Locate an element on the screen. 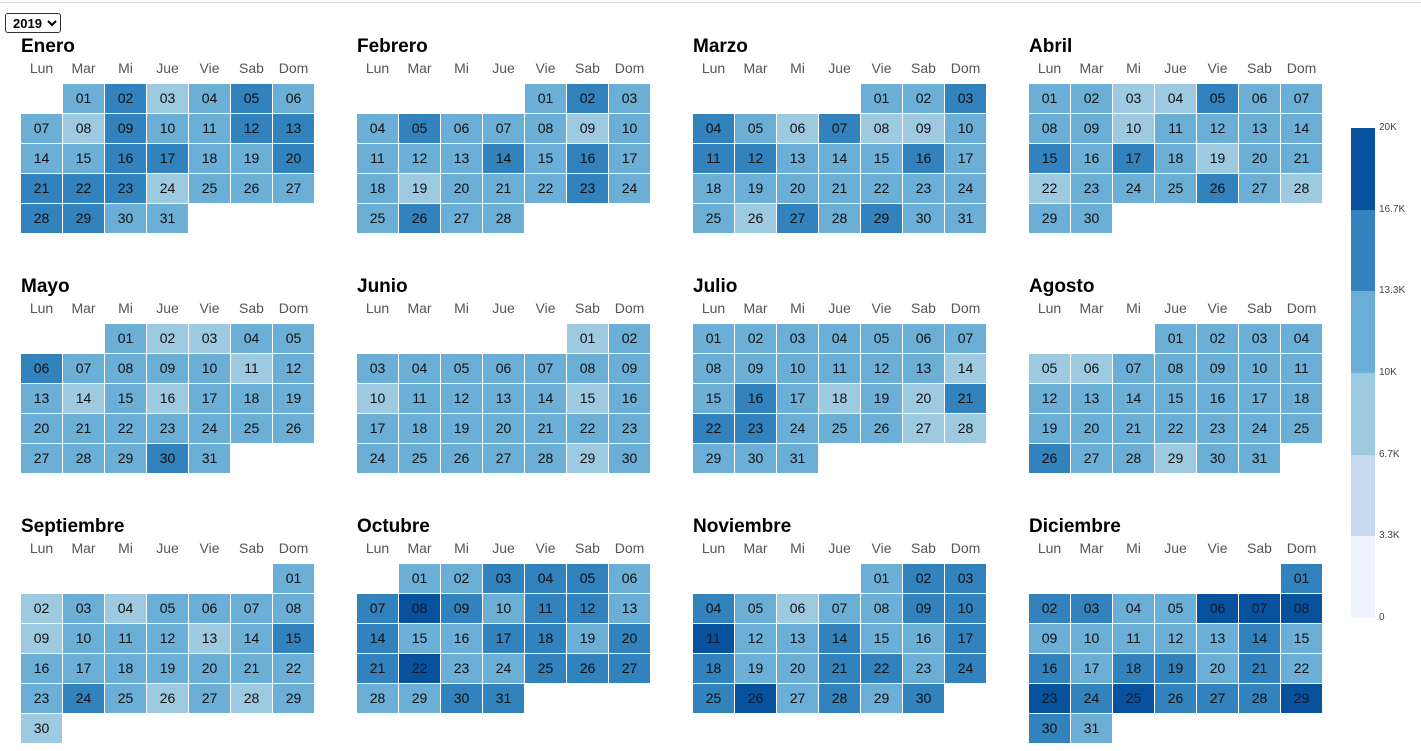 The width and height of the screenshot is (1421, 751). day-cell: 09 is located at coordinates (167, 368).